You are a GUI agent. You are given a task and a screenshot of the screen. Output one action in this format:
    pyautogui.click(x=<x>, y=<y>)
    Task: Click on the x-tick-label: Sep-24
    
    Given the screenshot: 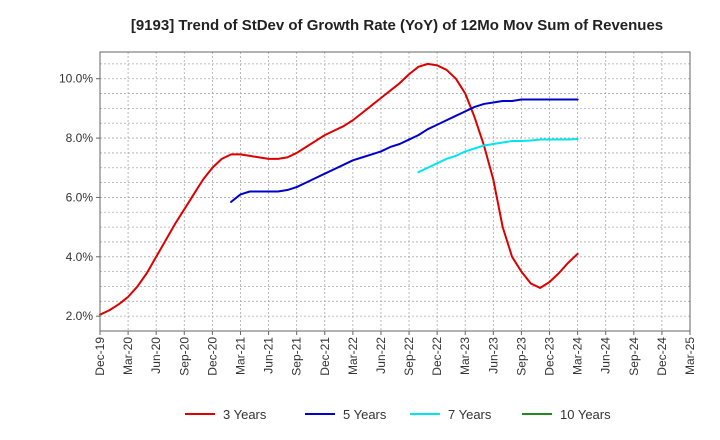 What is the action you would take?
    pyautogui.click(x=634, y=356)
    